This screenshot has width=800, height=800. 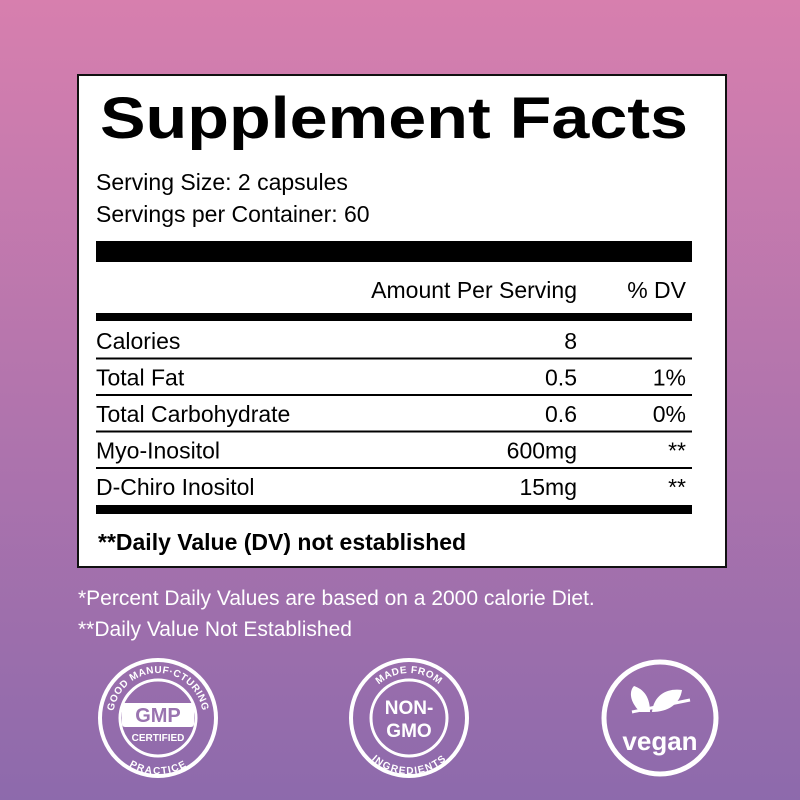 I want to click on badge-center: GMP, so click(x=158, y=716).